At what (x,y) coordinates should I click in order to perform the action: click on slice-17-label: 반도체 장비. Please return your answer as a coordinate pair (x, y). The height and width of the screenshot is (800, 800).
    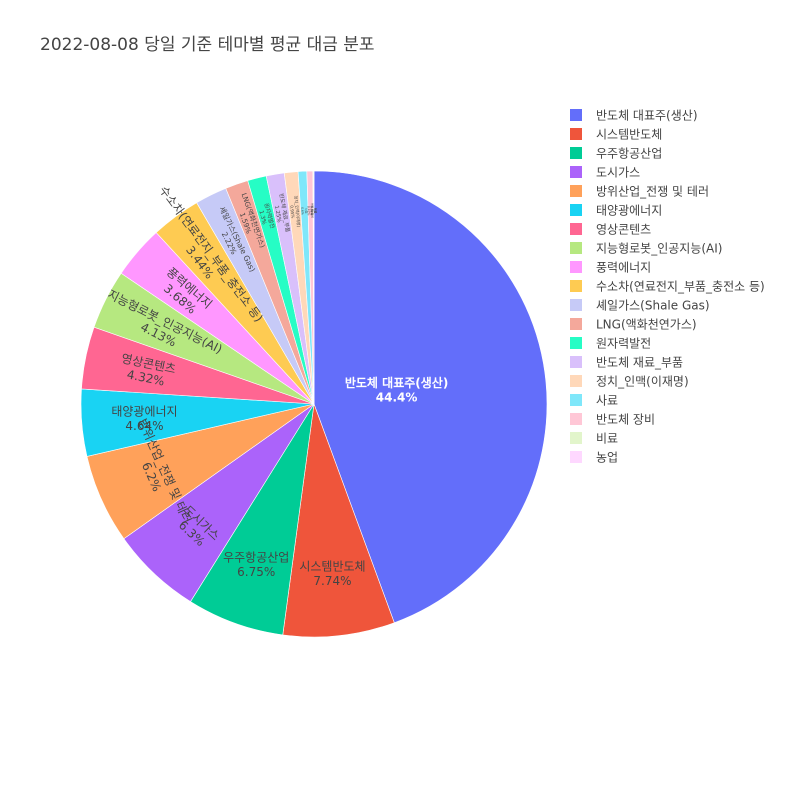
    Looking at the image, I should click on (312, 210).